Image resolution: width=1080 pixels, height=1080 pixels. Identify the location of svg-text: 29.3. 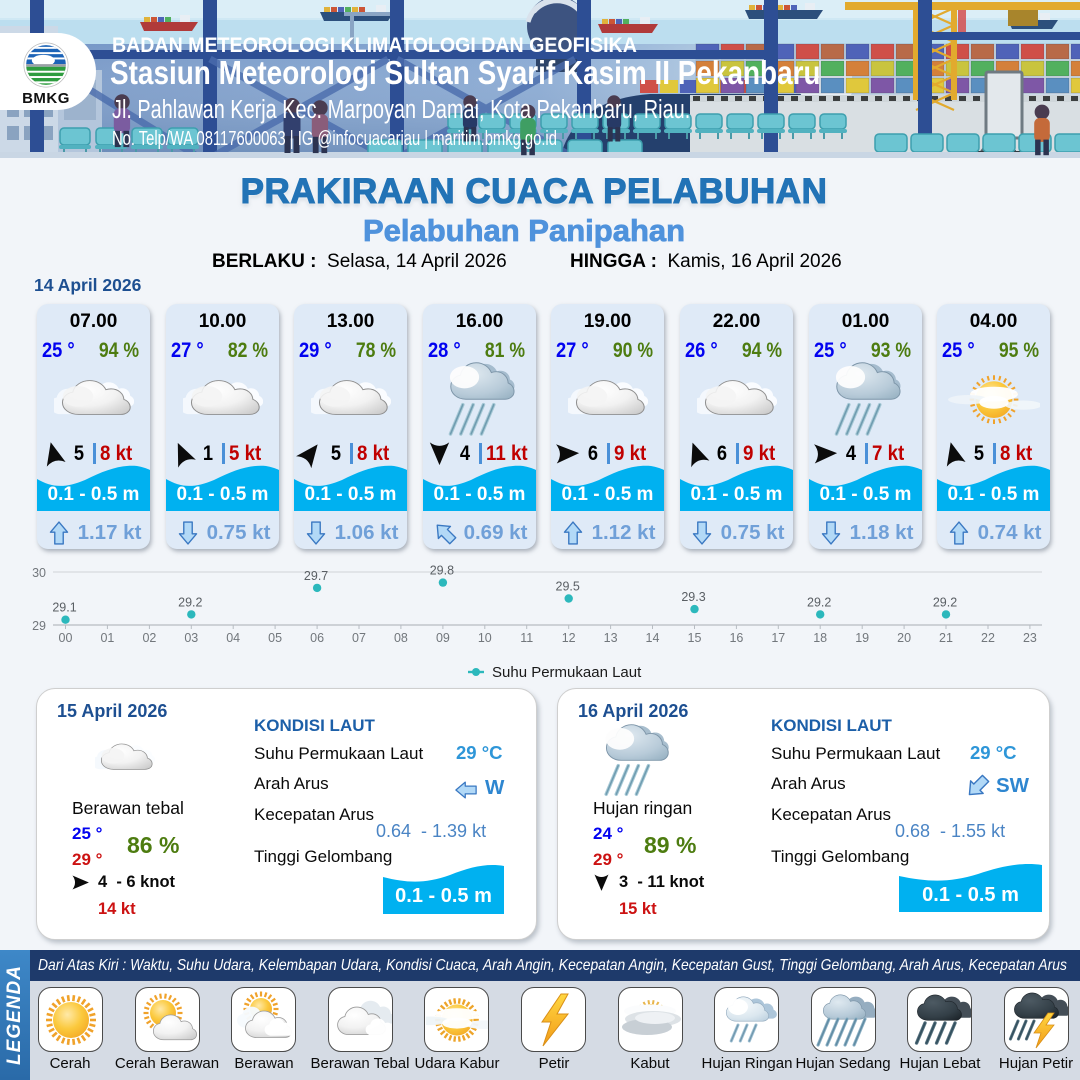
(693, 597).